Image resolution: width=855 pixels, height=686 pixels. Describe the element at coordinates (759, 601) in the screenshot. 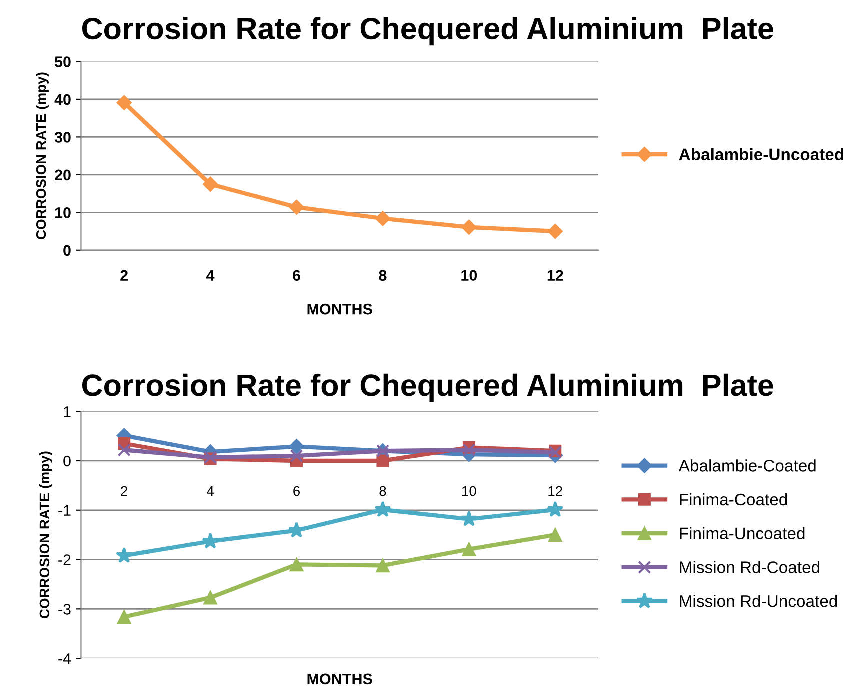

I see `legend-label: Mission Rd-Uncoated` at that location.